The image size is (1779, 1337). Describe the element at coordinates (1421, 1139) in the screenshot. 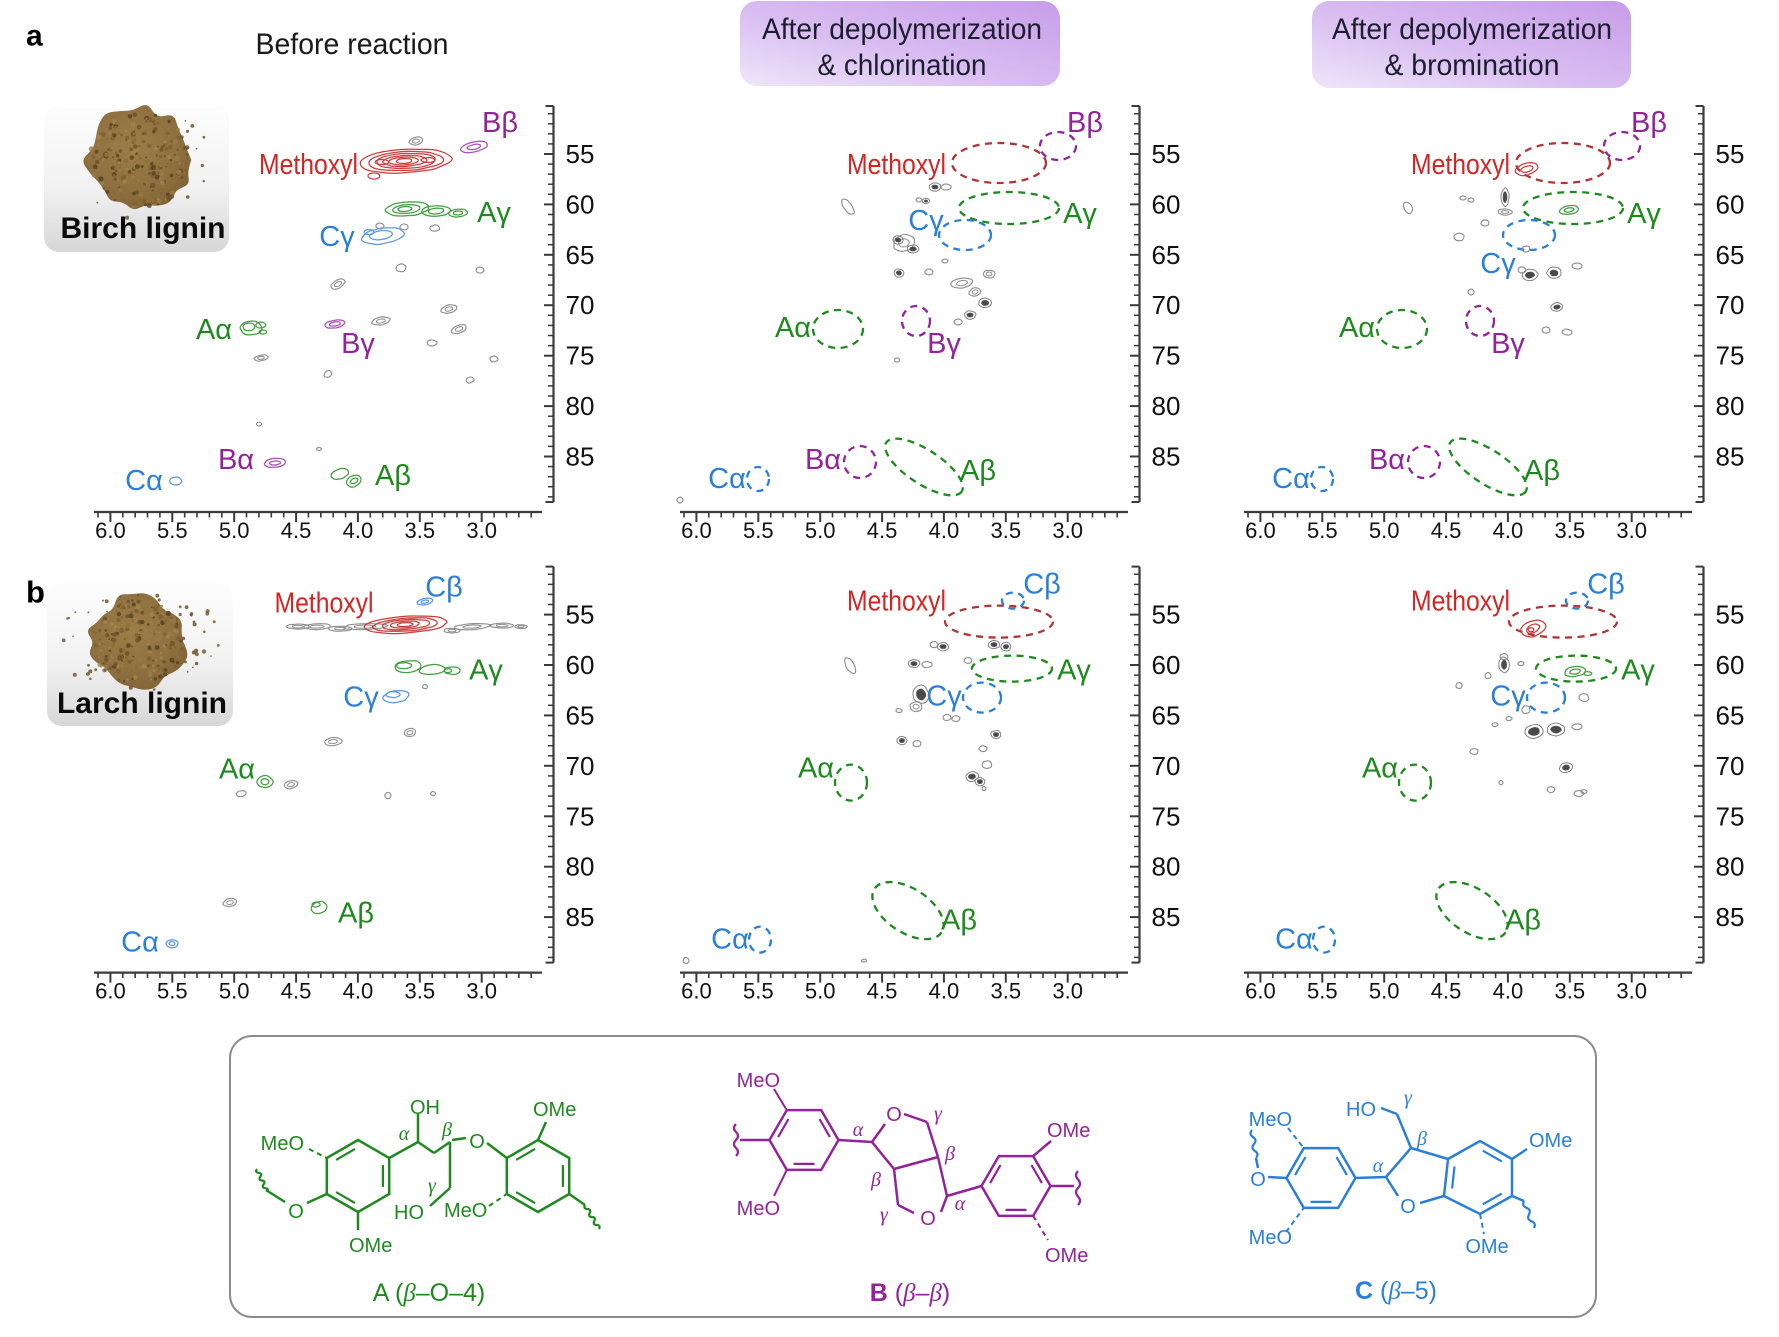

I see `svg-text: β` at that location.